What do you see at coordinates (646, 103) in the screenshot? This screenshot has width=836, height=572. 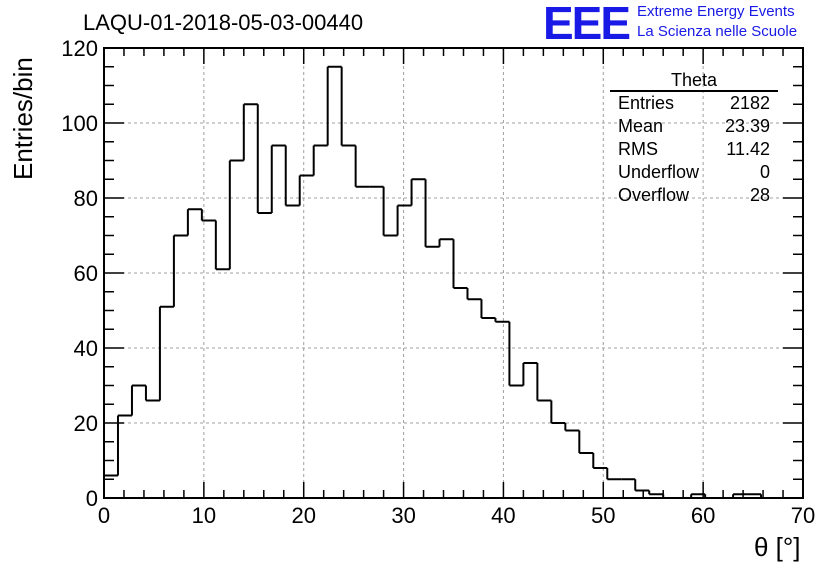 I see `stats-label: Entries` at bounding box center [646, 103].